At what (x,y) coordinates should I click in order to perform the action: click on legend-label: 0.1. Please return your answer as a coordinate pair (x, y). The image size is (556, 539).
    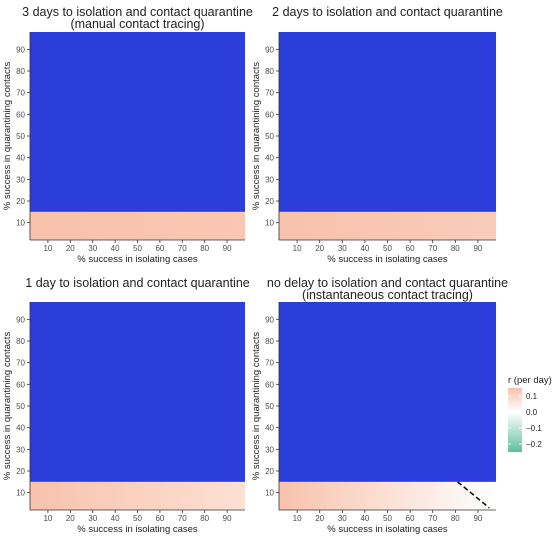
    Looking at the image, I should click on (532, 396).